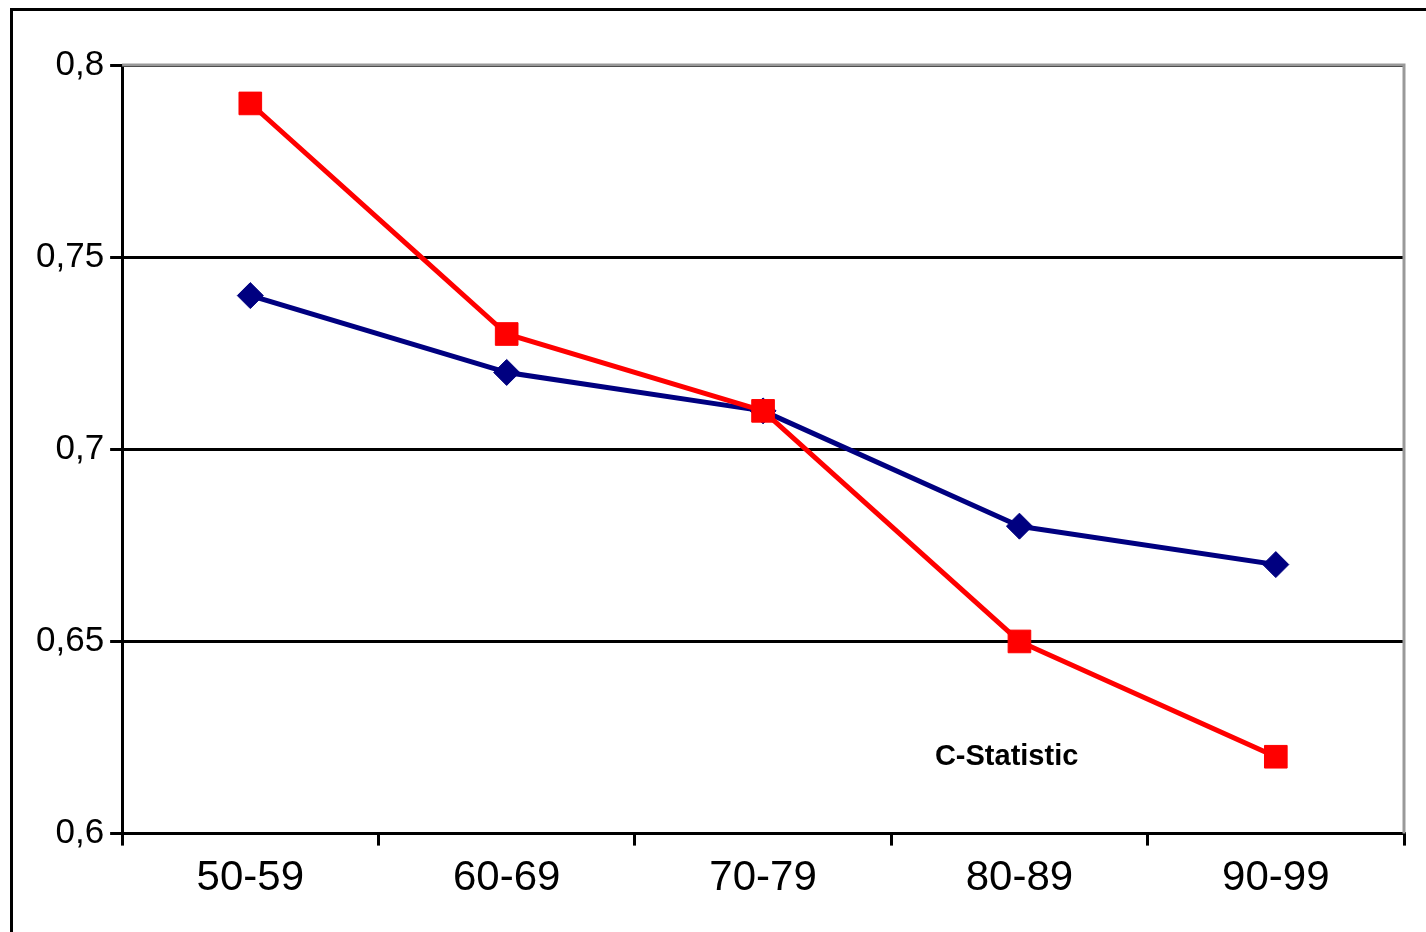 This screenshot has width=1426, height=932. I want to click on y-tick-label: 0,65, so click(70, 639).